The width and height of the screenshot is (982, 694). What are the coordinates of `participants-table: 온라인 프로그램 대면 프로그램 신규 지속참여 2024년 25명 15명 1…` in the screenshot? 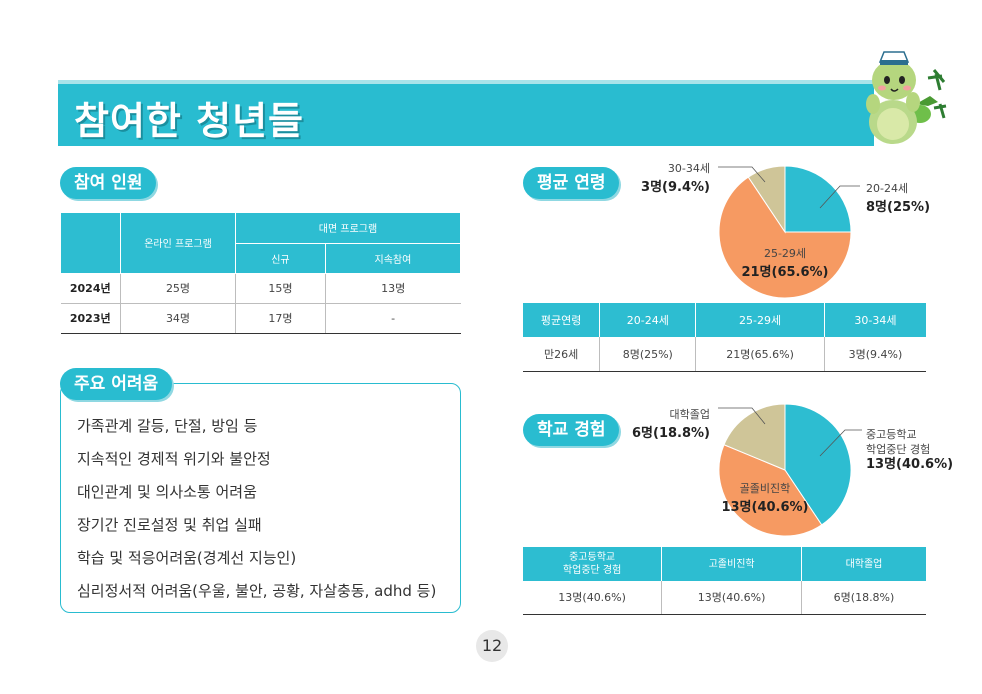 It's located at (261, 273).